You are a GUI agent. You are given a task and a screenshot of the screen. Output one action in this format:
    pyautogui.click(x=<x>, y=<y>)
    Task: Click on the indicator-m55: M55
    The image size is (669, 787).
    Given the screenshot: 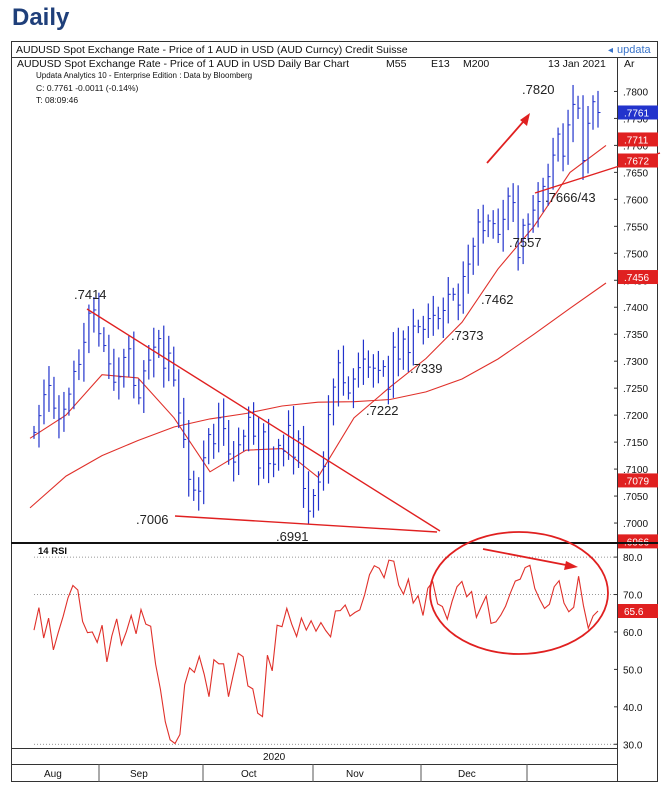 What is the action you would take?
    pyautogui.click(x=396, y=64)
    